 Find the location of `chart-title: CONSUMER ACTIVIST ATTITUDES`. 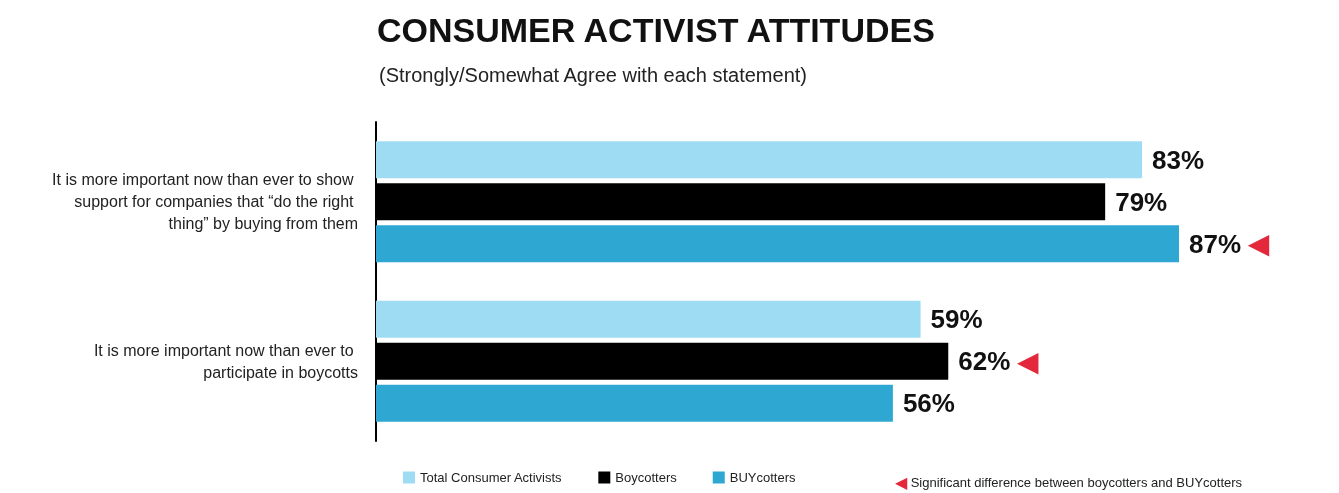

chart-title: CONSUMER ACTIVIST ATTITUDES is located at coordinates (656, 30).